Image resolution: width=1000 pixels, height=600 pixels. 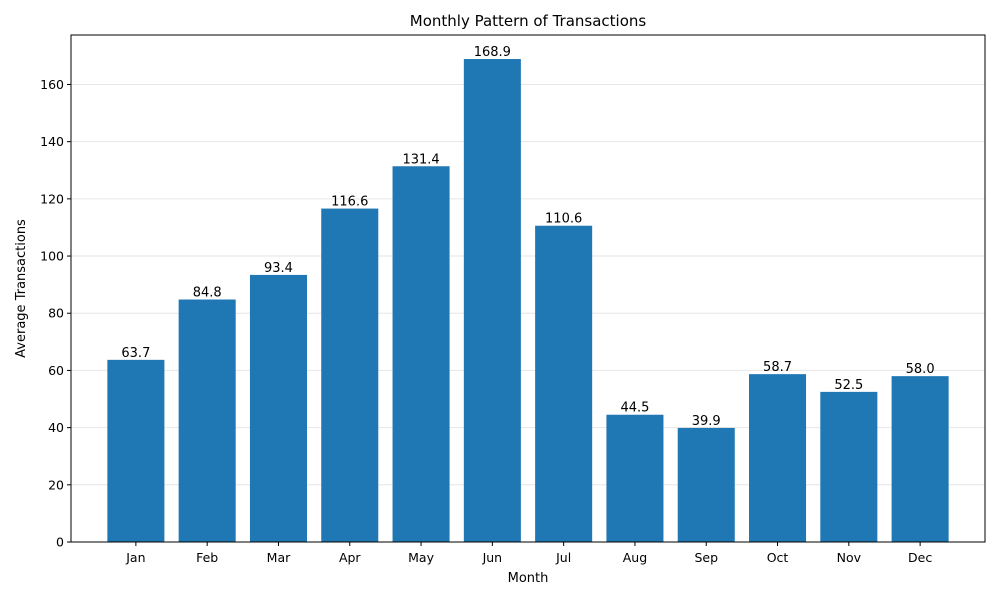 I want to click on y-tick-label: 20, so click(x=56, y=484).